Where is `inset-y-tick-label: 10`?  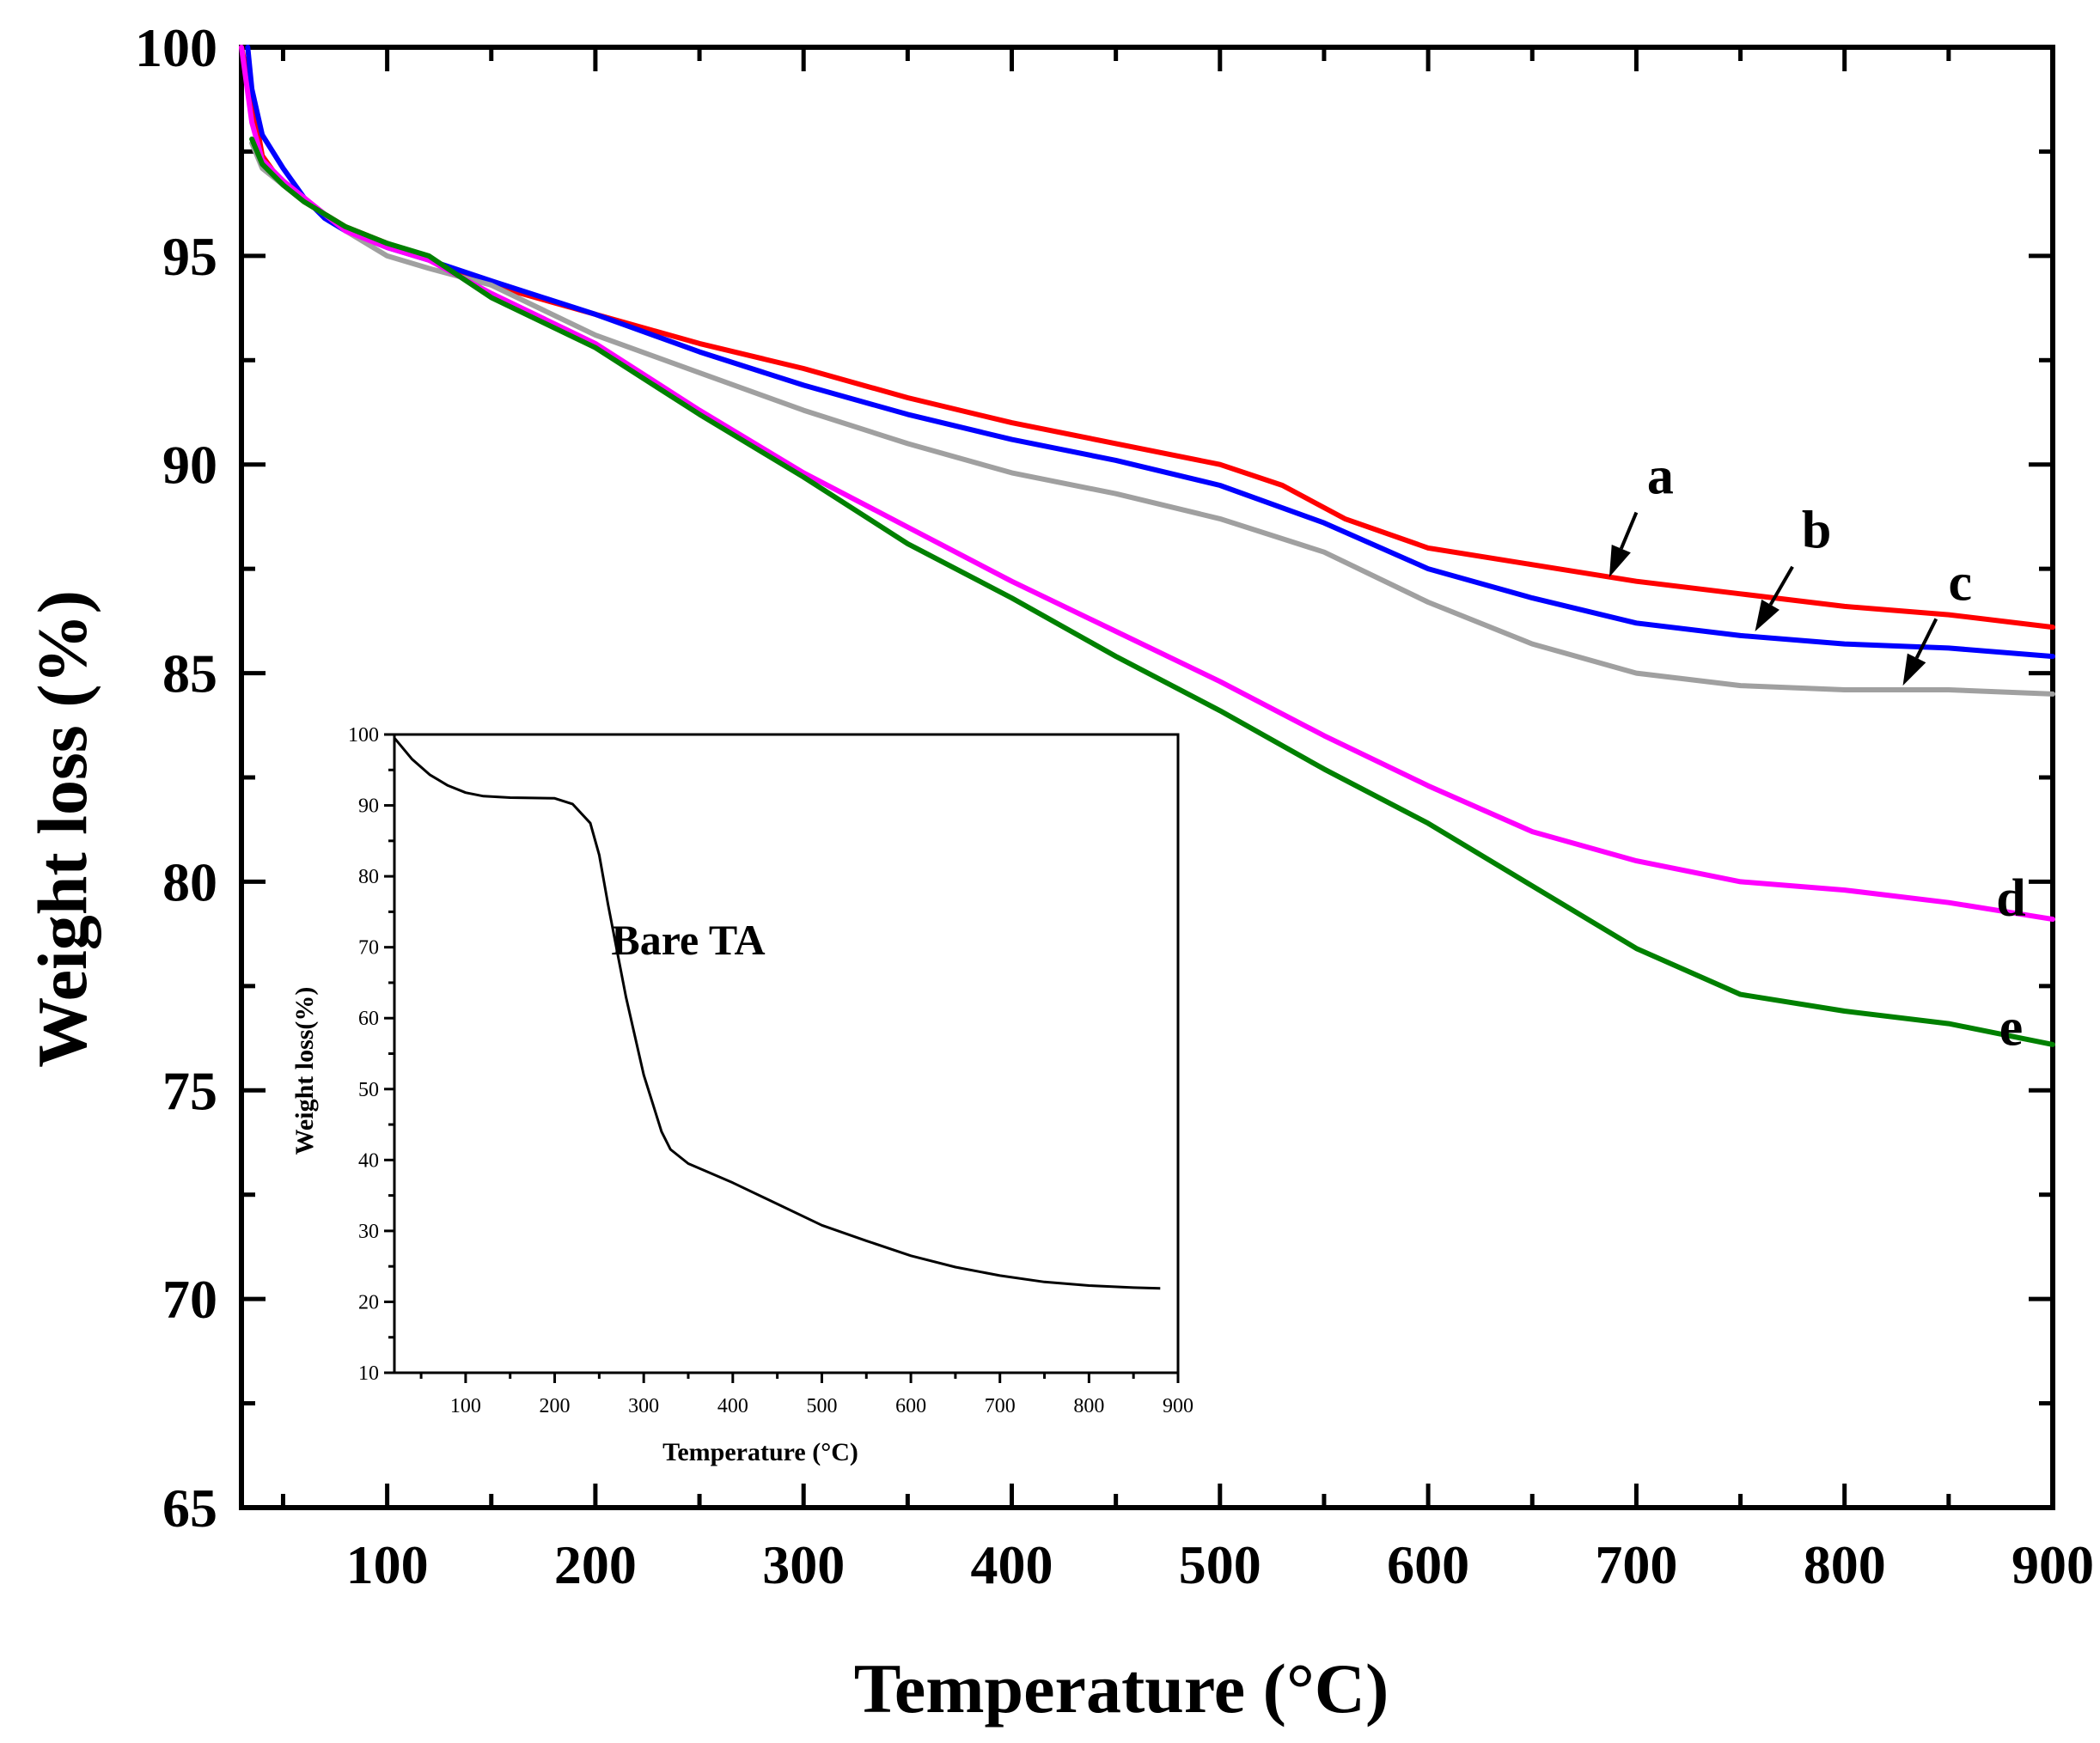
inset-y-tick-label: 10 is located at coordinates (368, 1373).